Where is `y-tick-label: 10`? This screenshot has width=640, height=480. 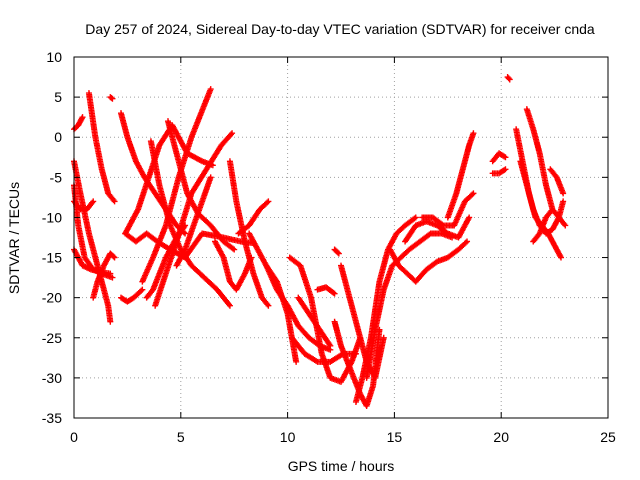
y-tick-label: 10 is located at coordinates (54, 57).